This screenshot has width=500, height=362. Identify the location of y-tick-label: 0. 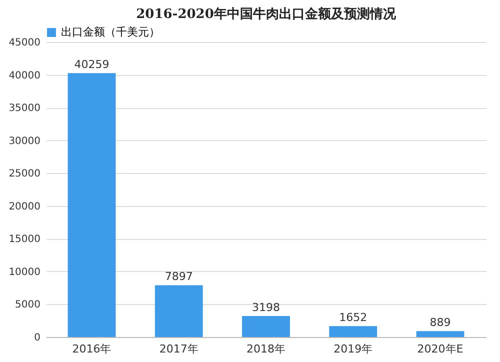
(37, 338).